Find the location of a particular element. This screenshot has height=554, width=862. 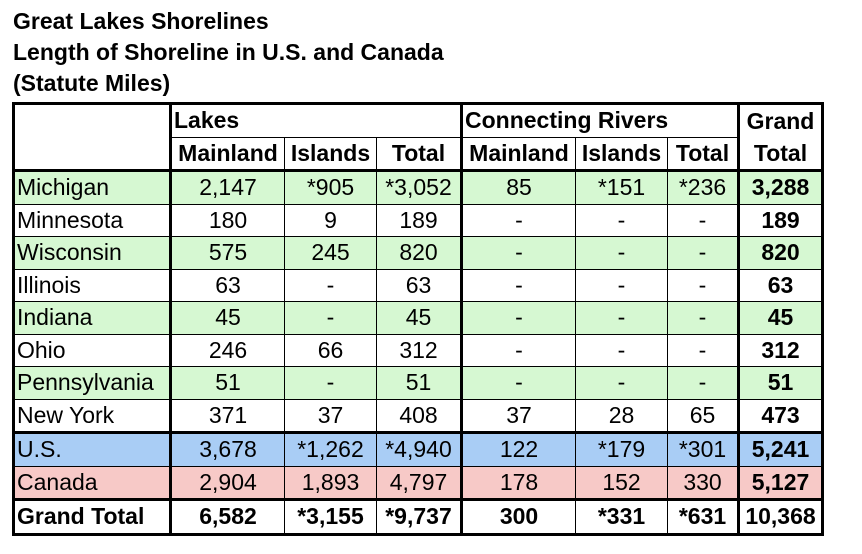

table-cell: 371 is located at coordinates (227, 415).